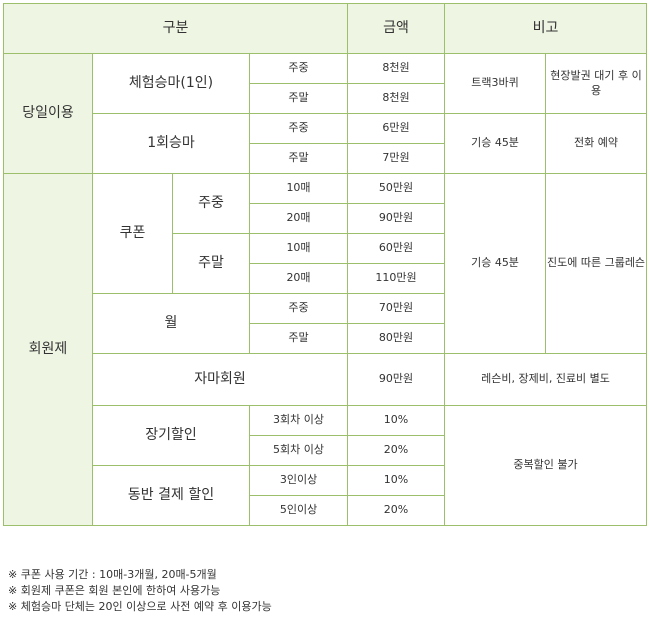 The image size is (650, 617). What do you see at coordinates (596, 143) in the screenshot?
I see `one-ride-note2: 전화 예약` at bounding box center [596, 143].